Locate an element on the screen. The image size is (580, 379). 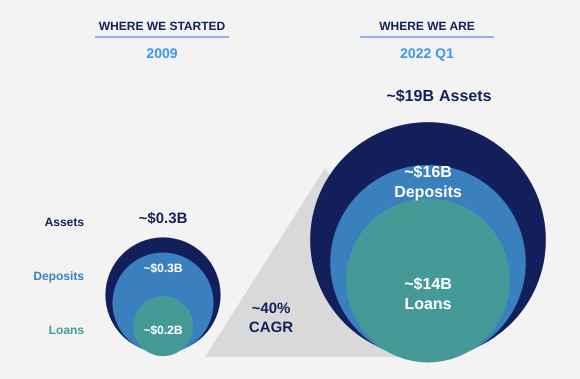
text: Assets is located at coordinates (465, 96).